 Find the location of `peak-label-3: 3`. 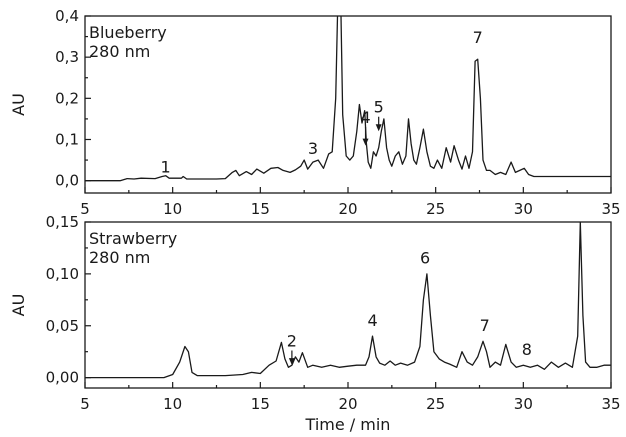

peak-label-3: 3 is located at coordinates (313, 148).